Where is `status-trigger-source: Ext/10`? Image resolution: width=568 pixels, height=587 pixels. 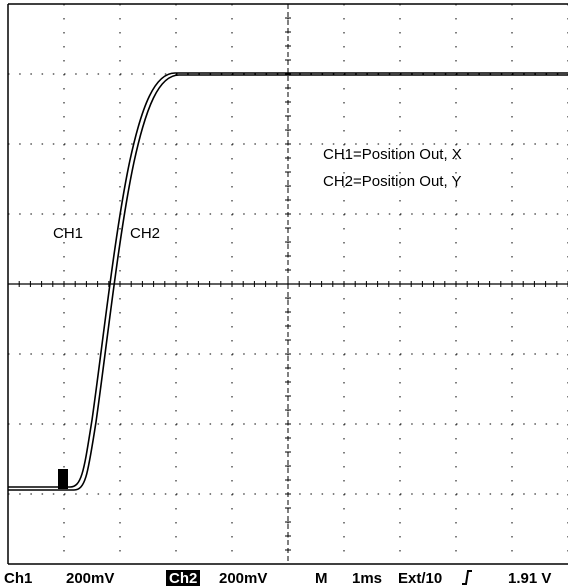
status-trigger-source: Ext/10 is located at coordinates (420, 578).